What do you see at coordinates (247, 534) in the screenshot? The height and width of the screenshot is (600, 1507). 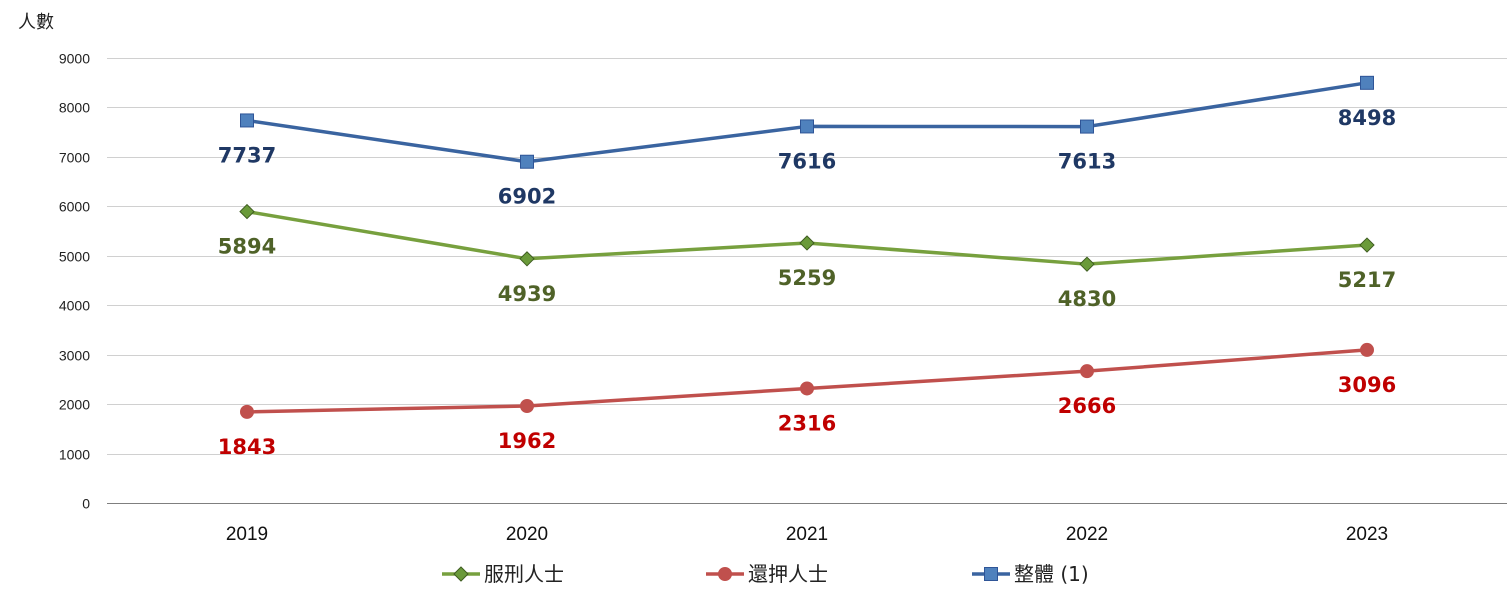 I see `x-tick-label: 2019` at bounding box center [247, 534].